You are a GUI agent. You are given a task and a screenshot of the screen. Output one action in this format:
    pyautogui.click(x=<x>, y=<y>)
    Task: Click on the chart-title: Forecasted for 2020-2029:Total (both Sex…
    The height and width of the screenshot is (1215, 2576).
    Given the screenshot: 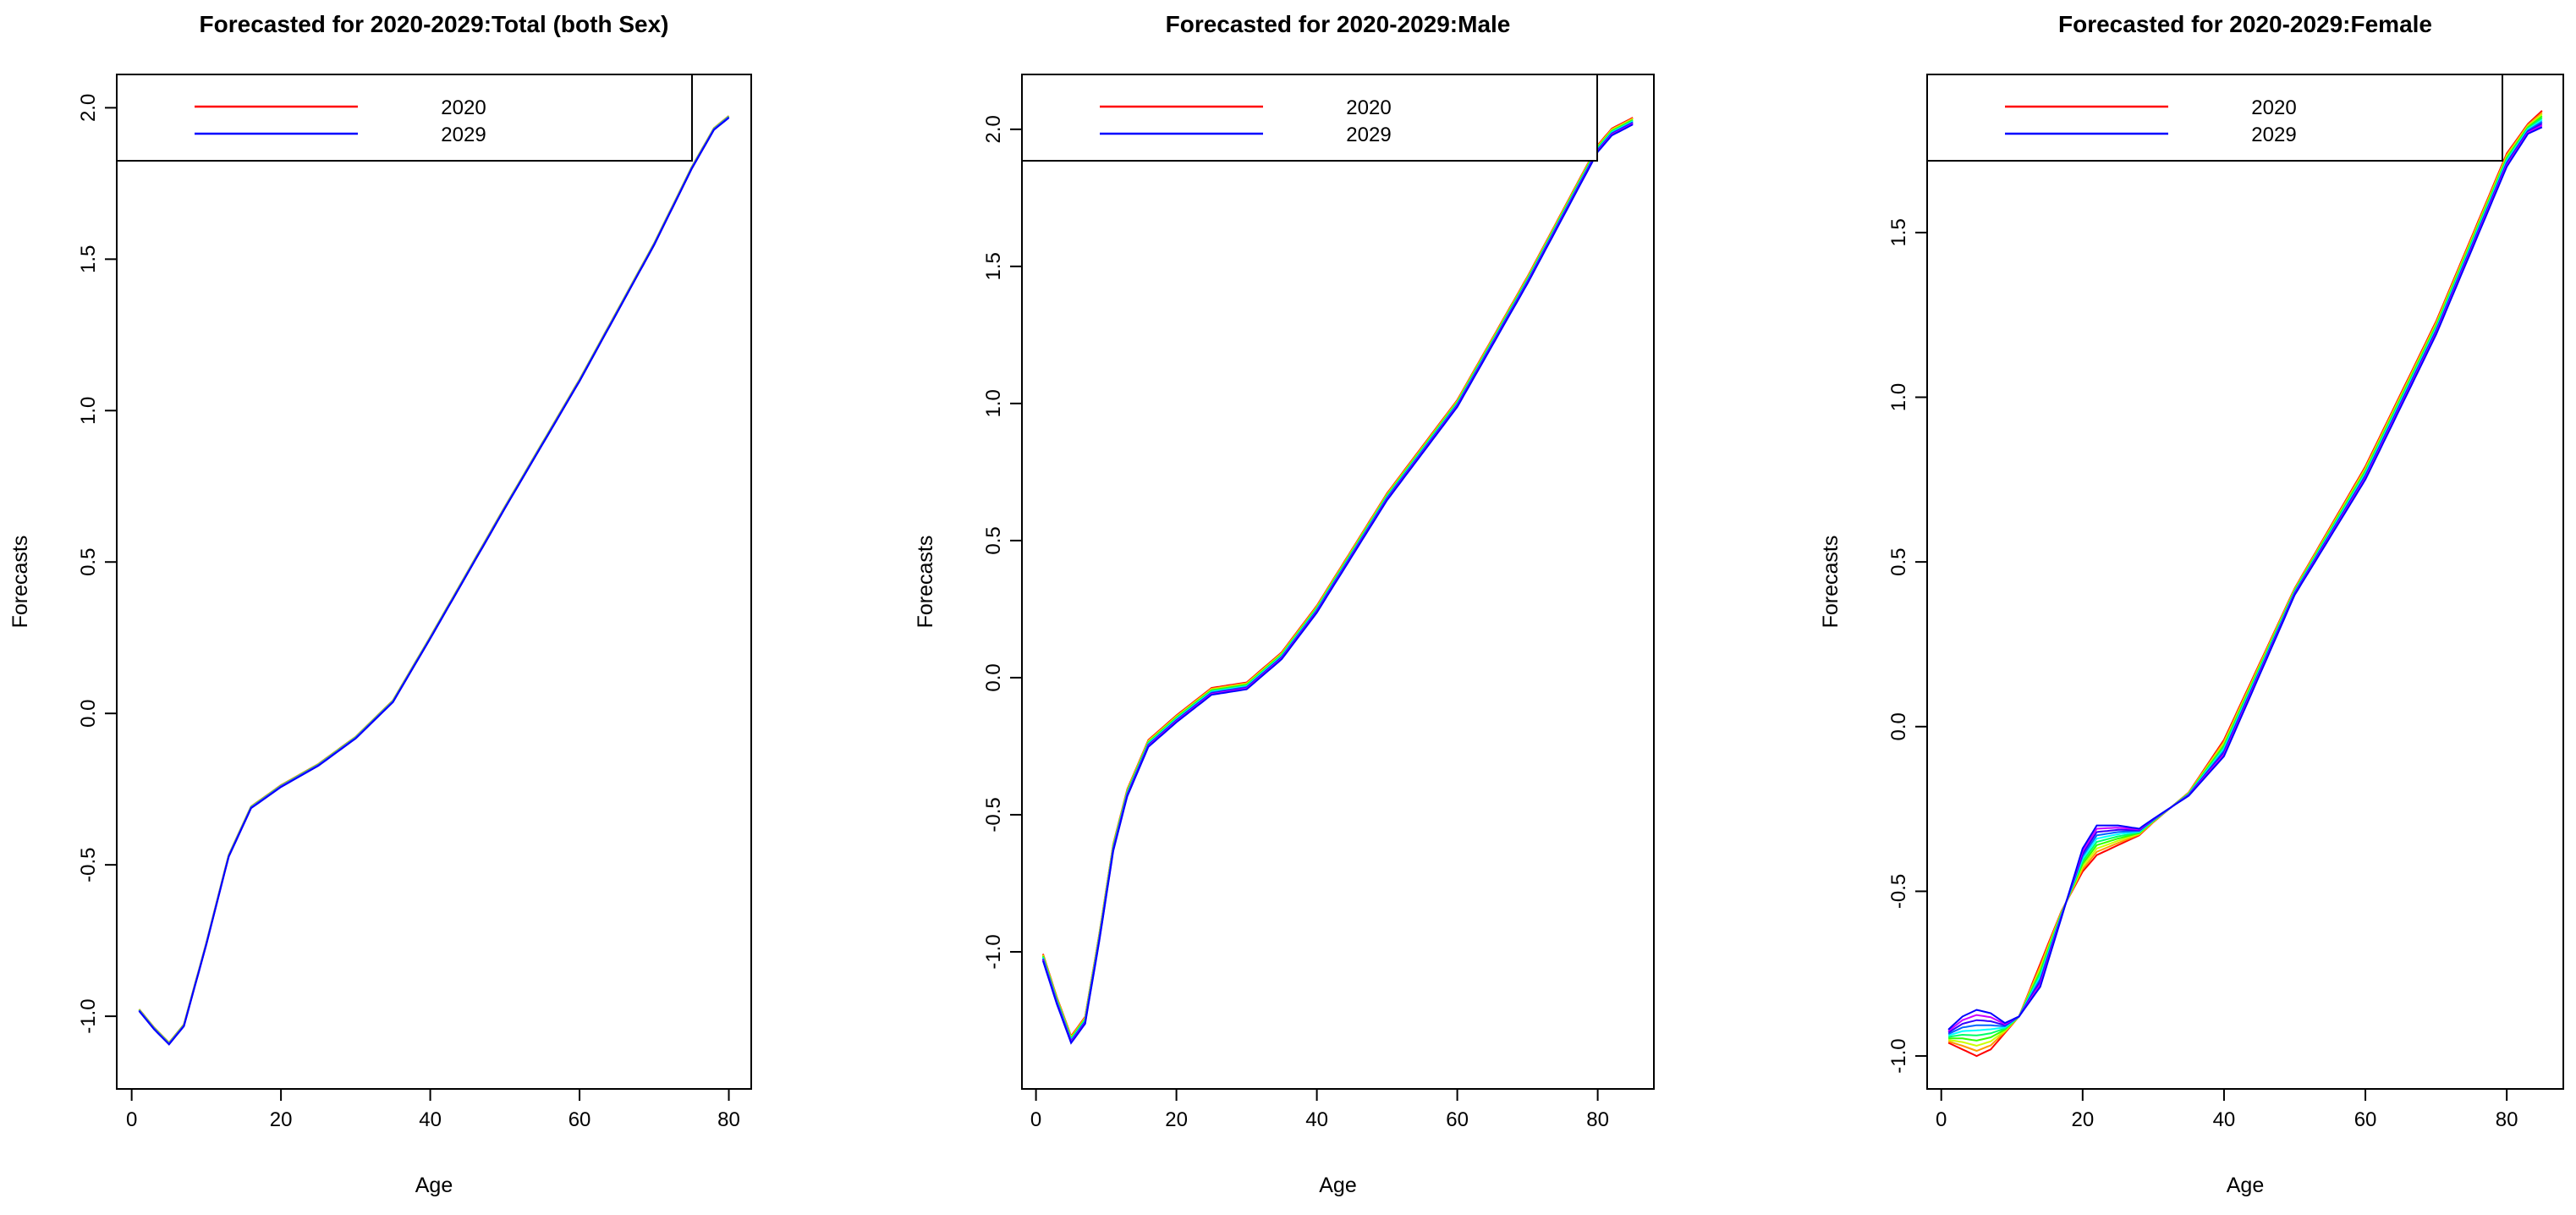 What is the action you would take?
    pyautogui.click(x=434, y=24)
    